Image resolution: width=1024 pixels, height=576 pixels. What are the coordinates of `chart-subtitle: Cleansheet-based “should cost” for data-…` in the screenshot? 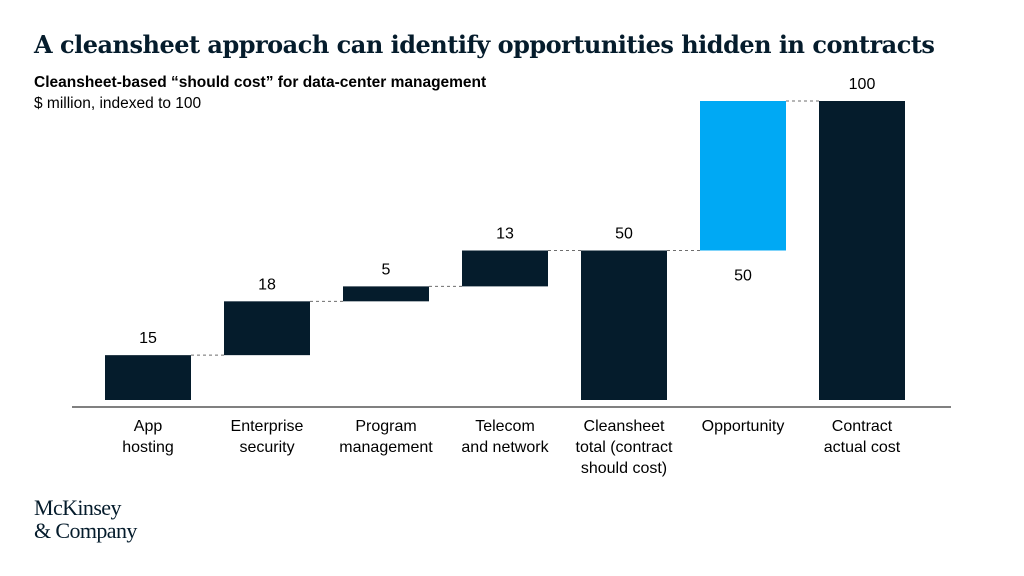 It's located at (260, 82).